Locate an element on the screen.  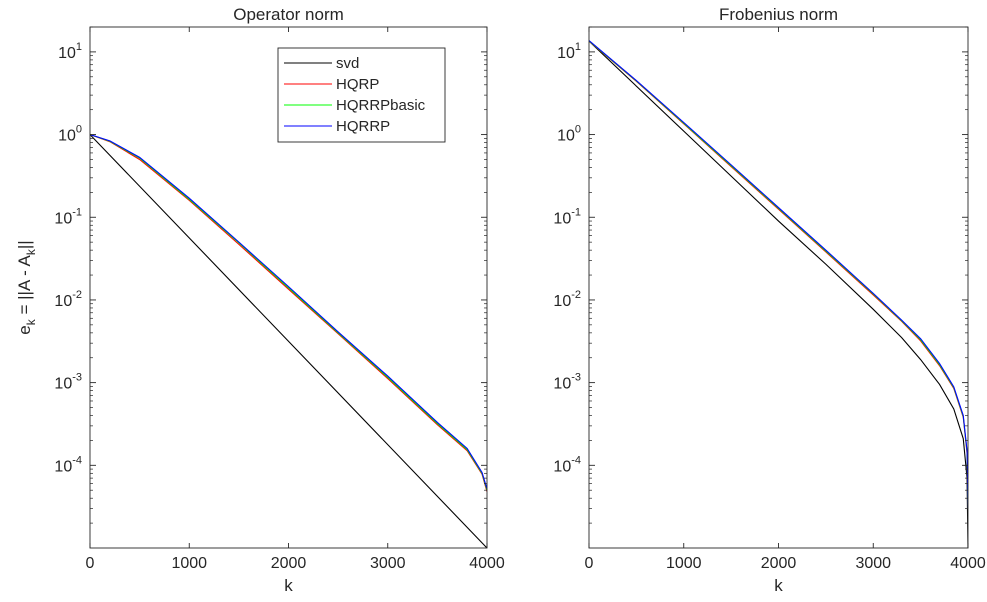
y-label-end: || is located at coordinates (24, 244).